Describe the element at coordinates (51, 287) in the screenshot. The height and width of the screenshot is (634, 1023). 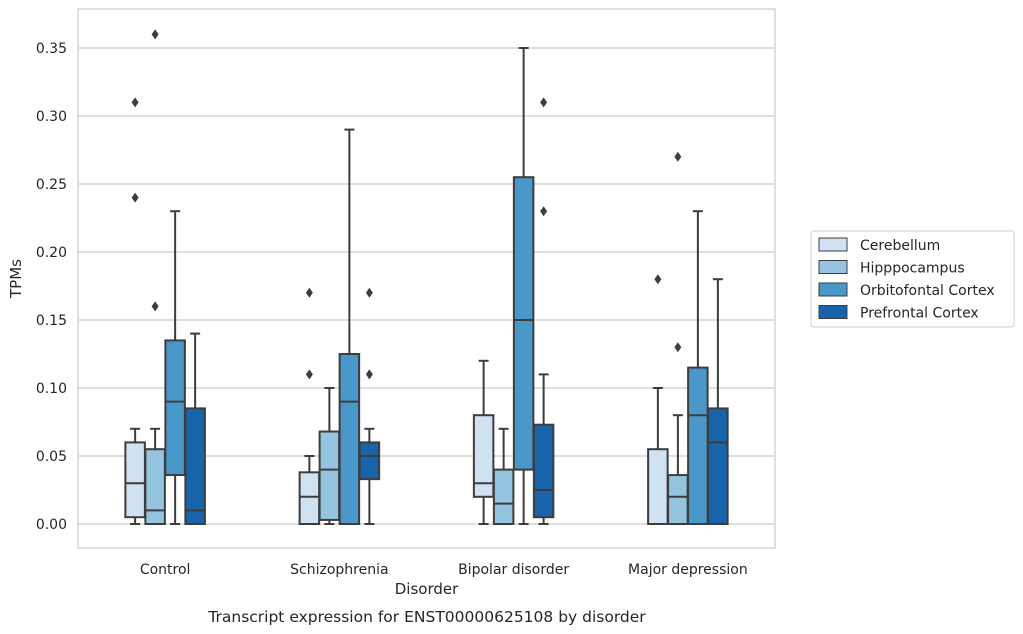
I see `y-tick-labels: 0.00 0.05 0.10 0.15 0.20 0.25 0.30 0.35` at that location.